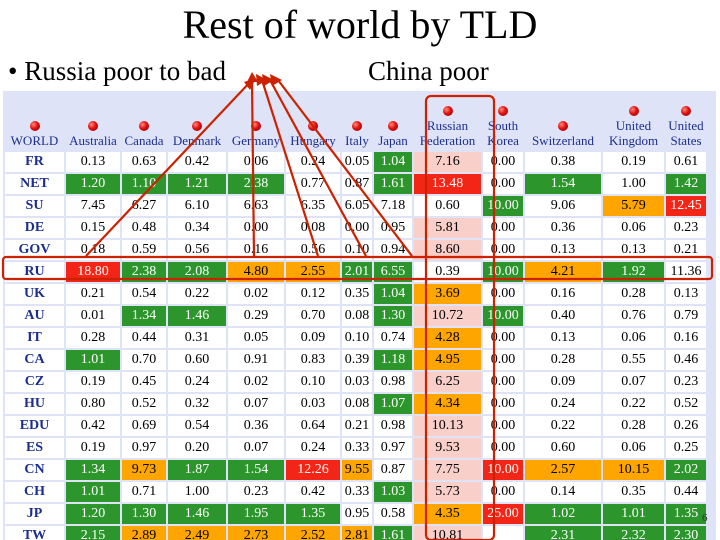  I want to click on table-cell: 0.70, so click(144, 360).